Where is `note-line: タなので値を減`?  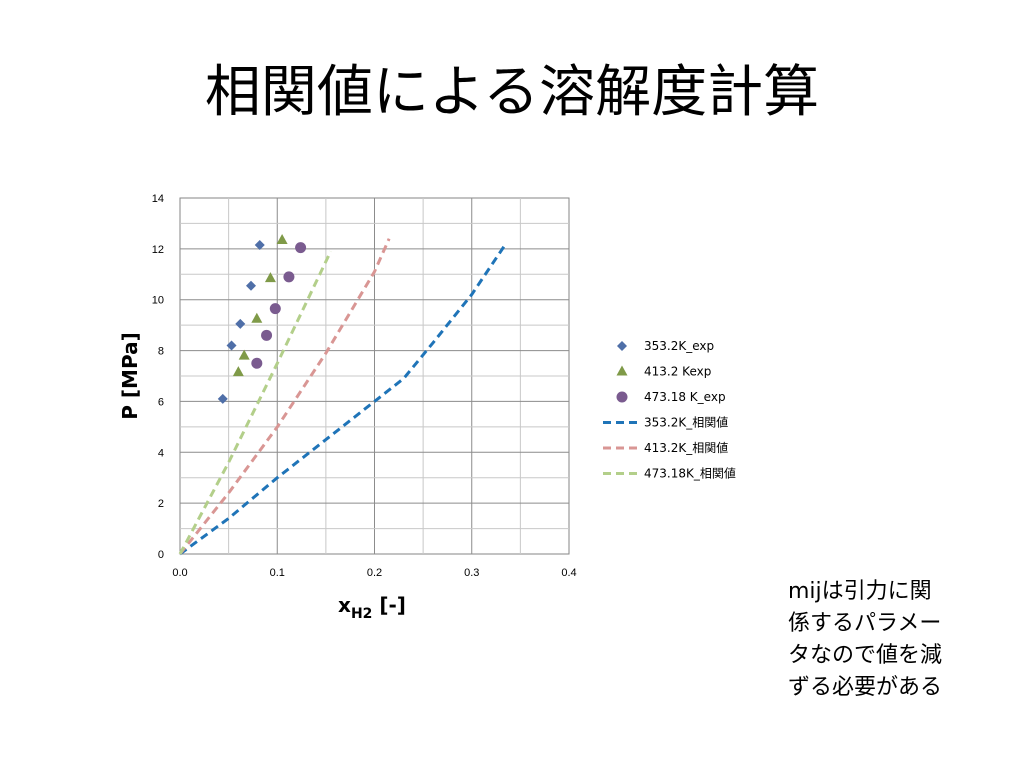 note-line: タなので値を減 is located at coordinates (865, 655).